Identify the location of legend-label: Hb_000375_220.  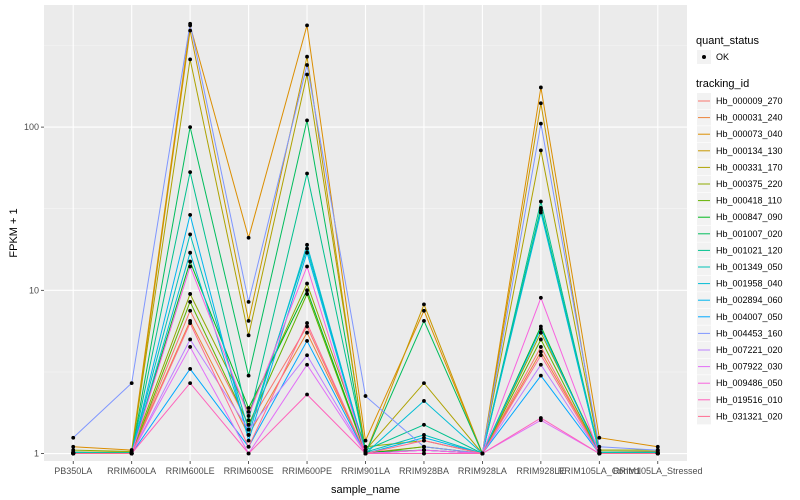
(749, 184).